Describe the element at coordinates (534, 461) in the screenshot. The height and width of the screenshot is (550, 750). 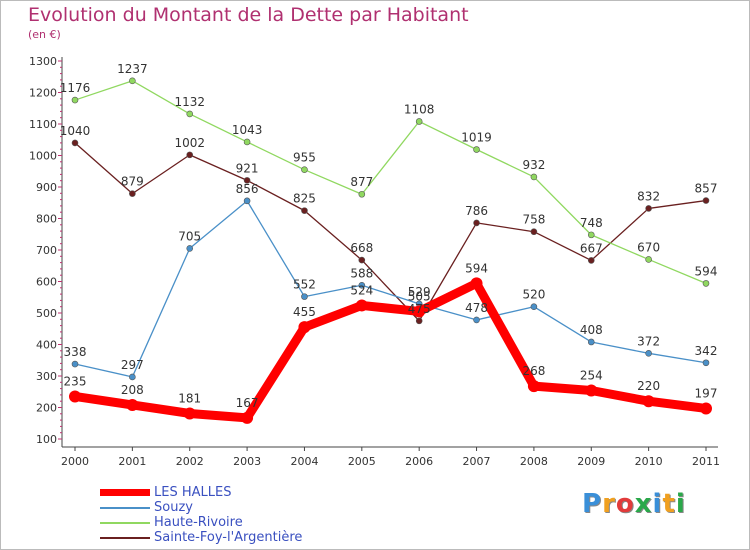
I see `x-tick-label: 2008` at that location.